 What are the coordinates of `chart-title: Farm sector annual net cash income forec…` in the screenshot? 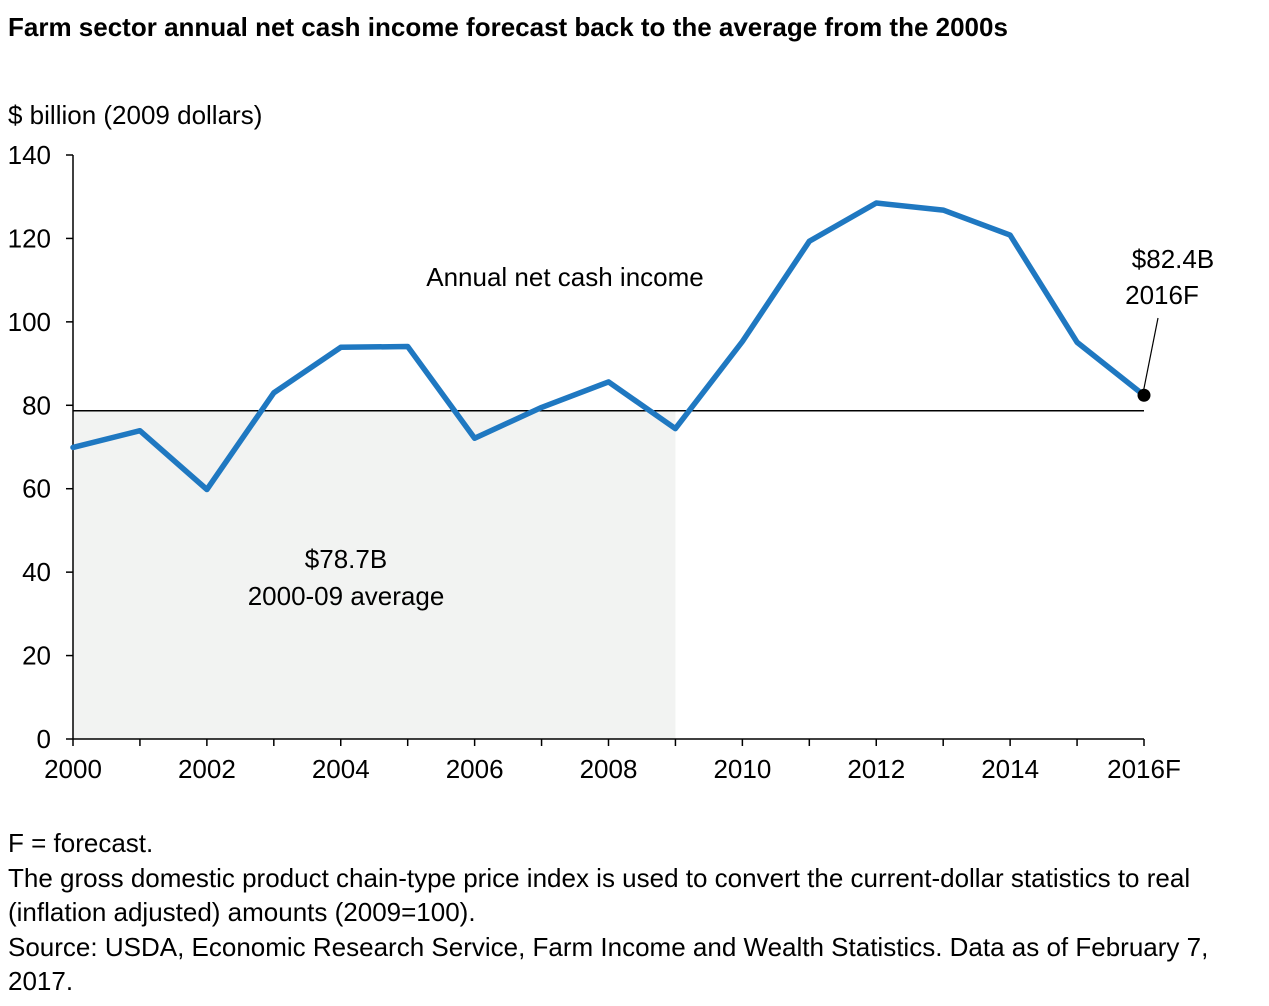 It's located at (508, 27).